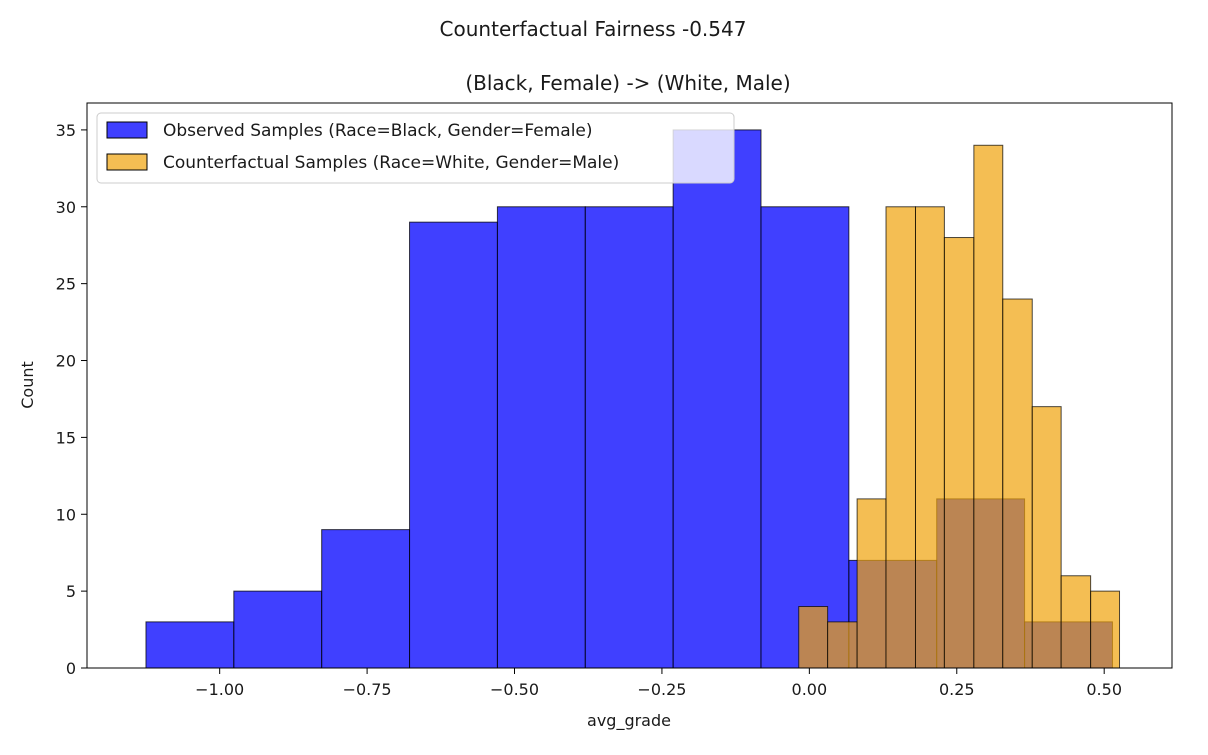 The width and height of the screenshot is (1208, 755). I want to click on y-tick-label: 5, so click(71, 591).